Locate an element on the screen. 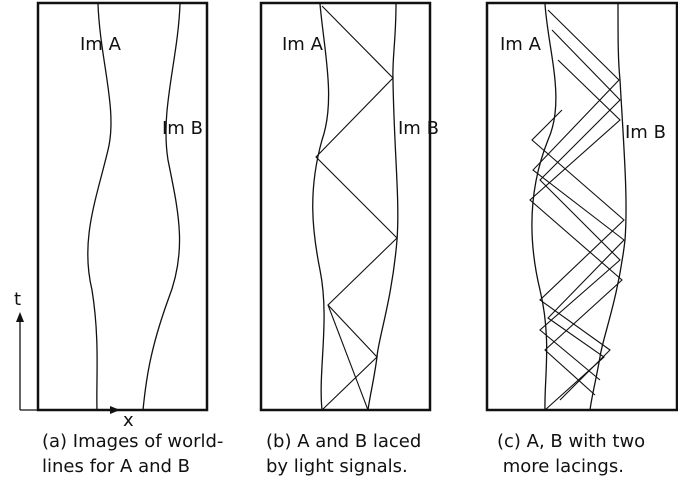 The width and height of the screenshot is (678, 481). x-label: x is located at coordinates (128, 420).